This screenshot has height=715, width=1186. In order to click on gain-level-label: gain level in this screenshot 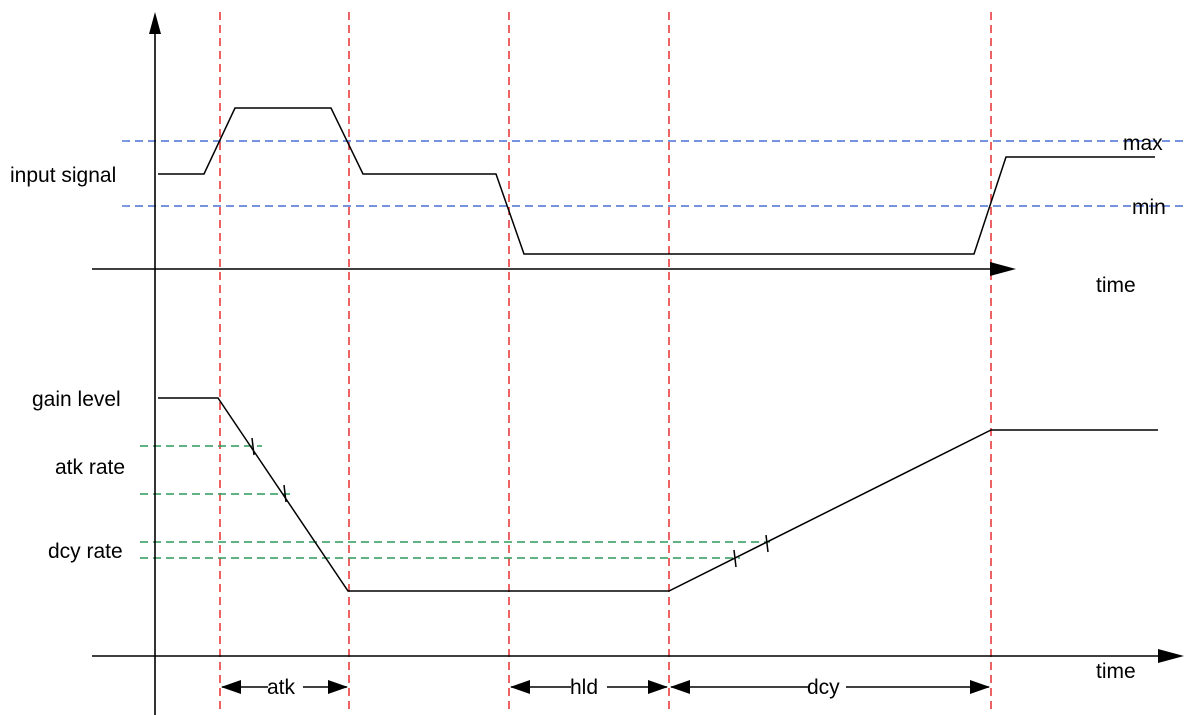, I will do `click(76, 399)`.